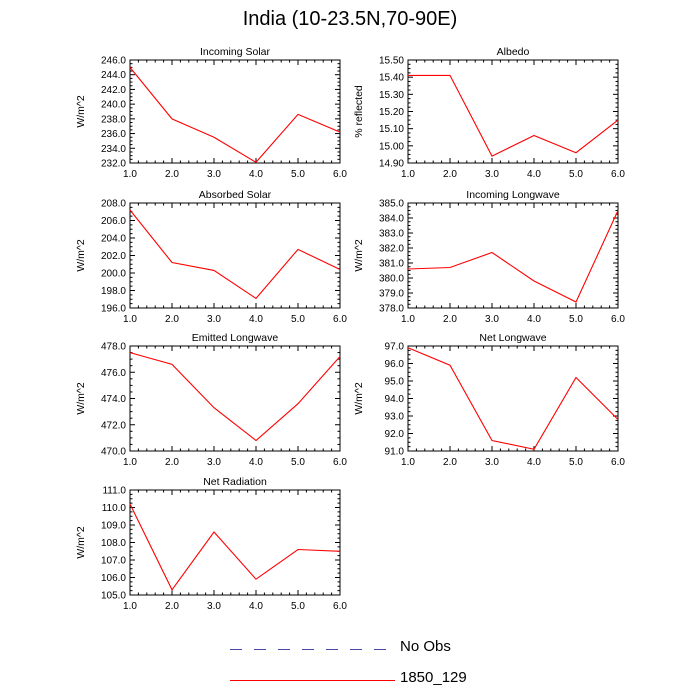  I want to click on y-tick-label: 476.0, so click(113, 373).